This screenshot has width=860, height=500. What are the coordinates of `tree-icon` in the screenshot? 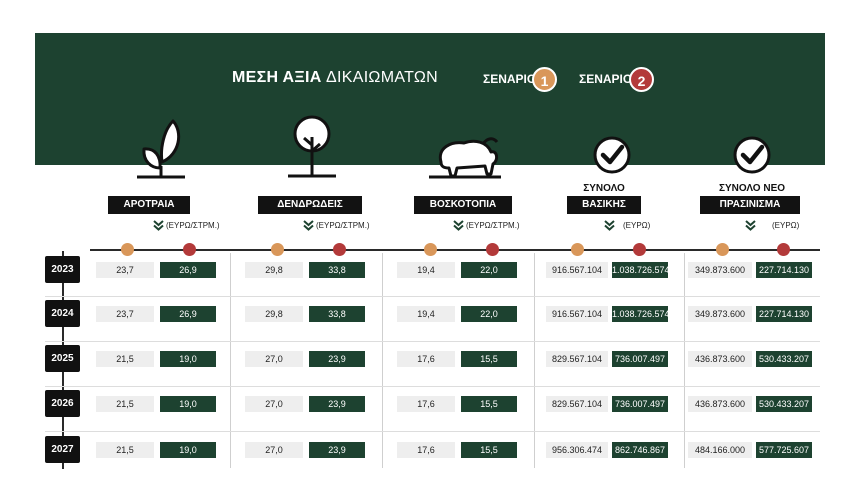 It's located at (312, 146).